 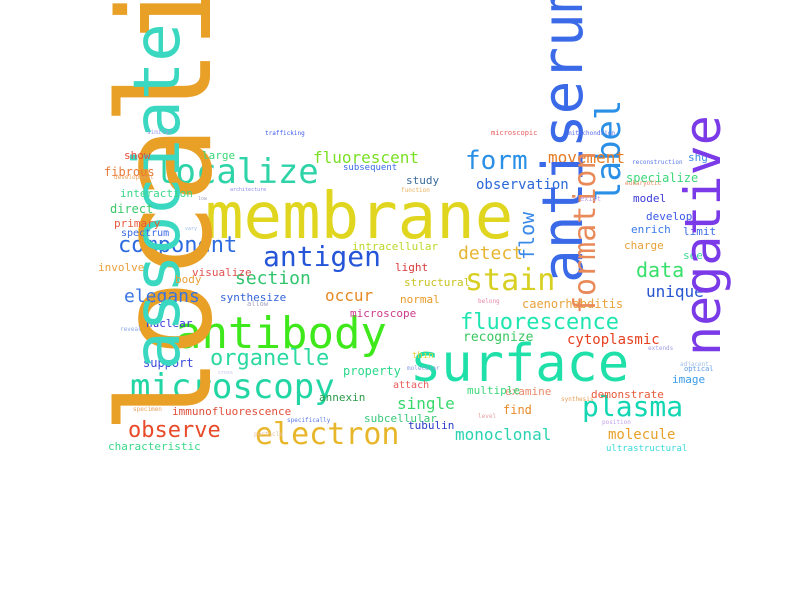 What do you see at coordinates (650, 198) in the screenshot?
I see `cloud-word: model` at bounding box center [650, 198].